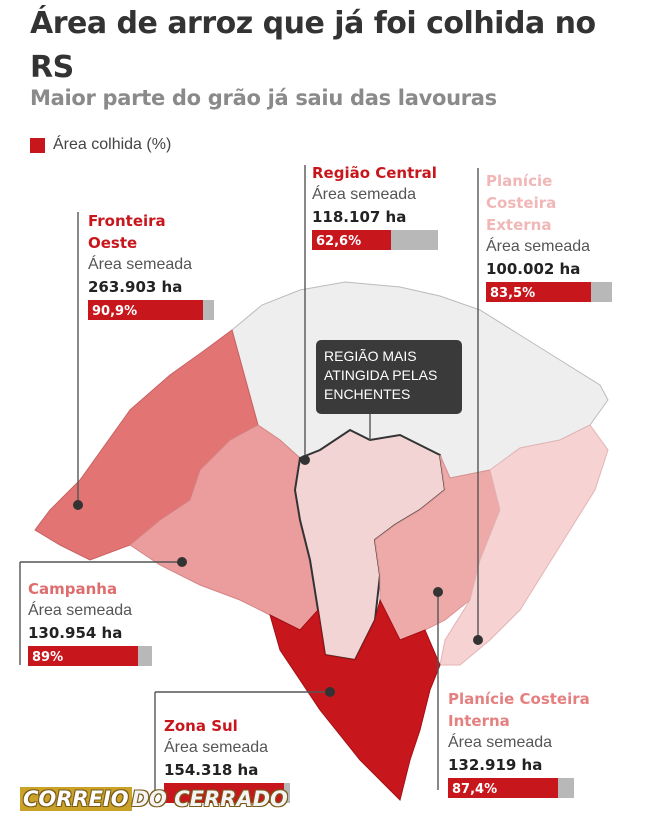 This screenshot has height=818, width=650. I want to click on legend-swatch, so click(37, 145).